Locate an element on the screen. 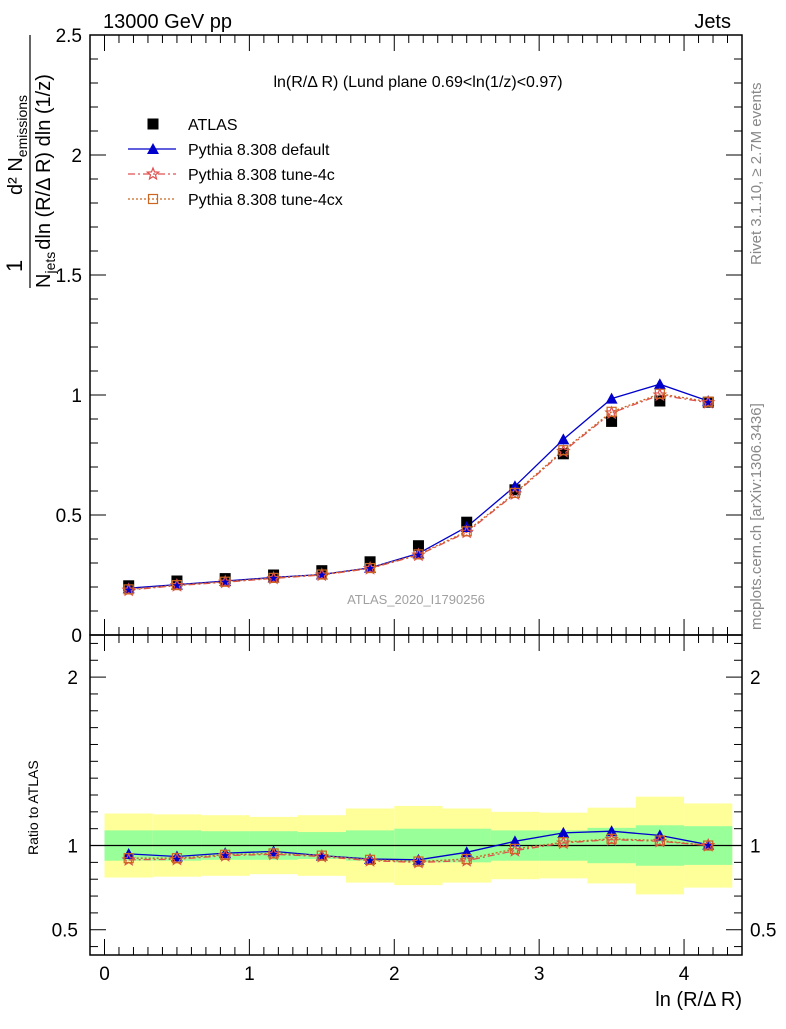 This screenshot has height=1029, width=786. legend-entry: ATLAS is located at coordinates (213, 125).